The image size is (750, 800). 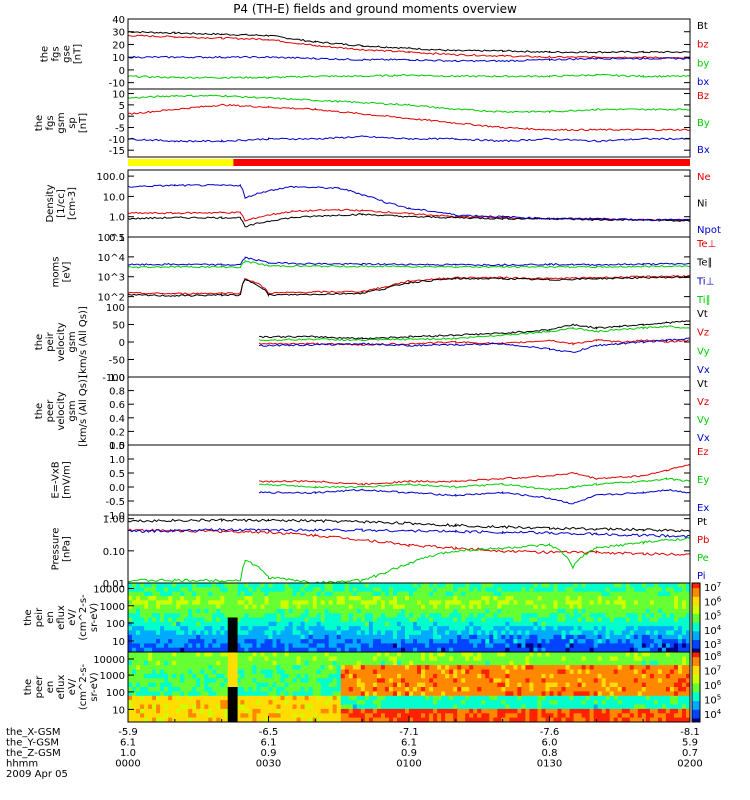 What do you see at coordinates (110, 177) in the screenshot?
I see `p3-ytick-label: 100.0` at bounding box center [110, 177].